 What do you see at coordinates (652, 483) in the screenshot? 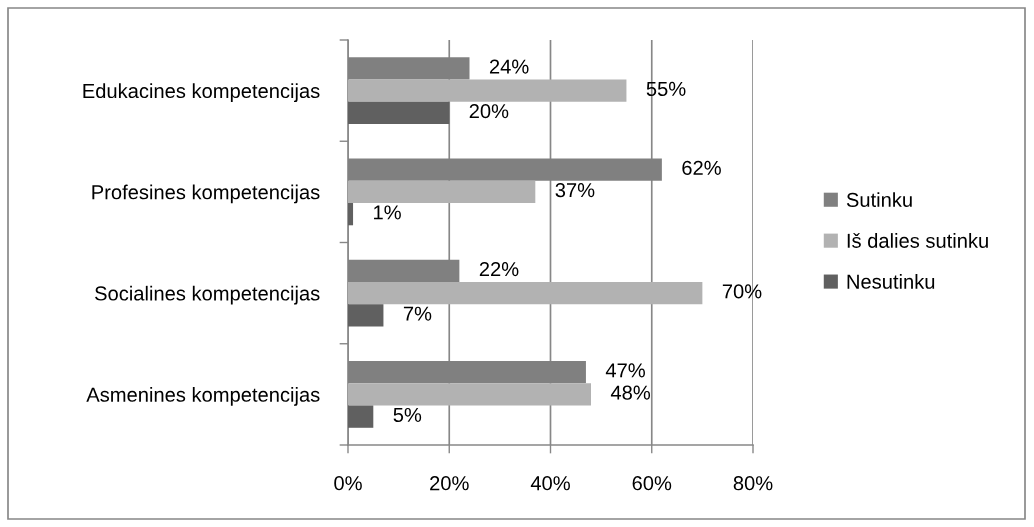
I see `x-tick-label: 60%` at bounding box center [652, 483].